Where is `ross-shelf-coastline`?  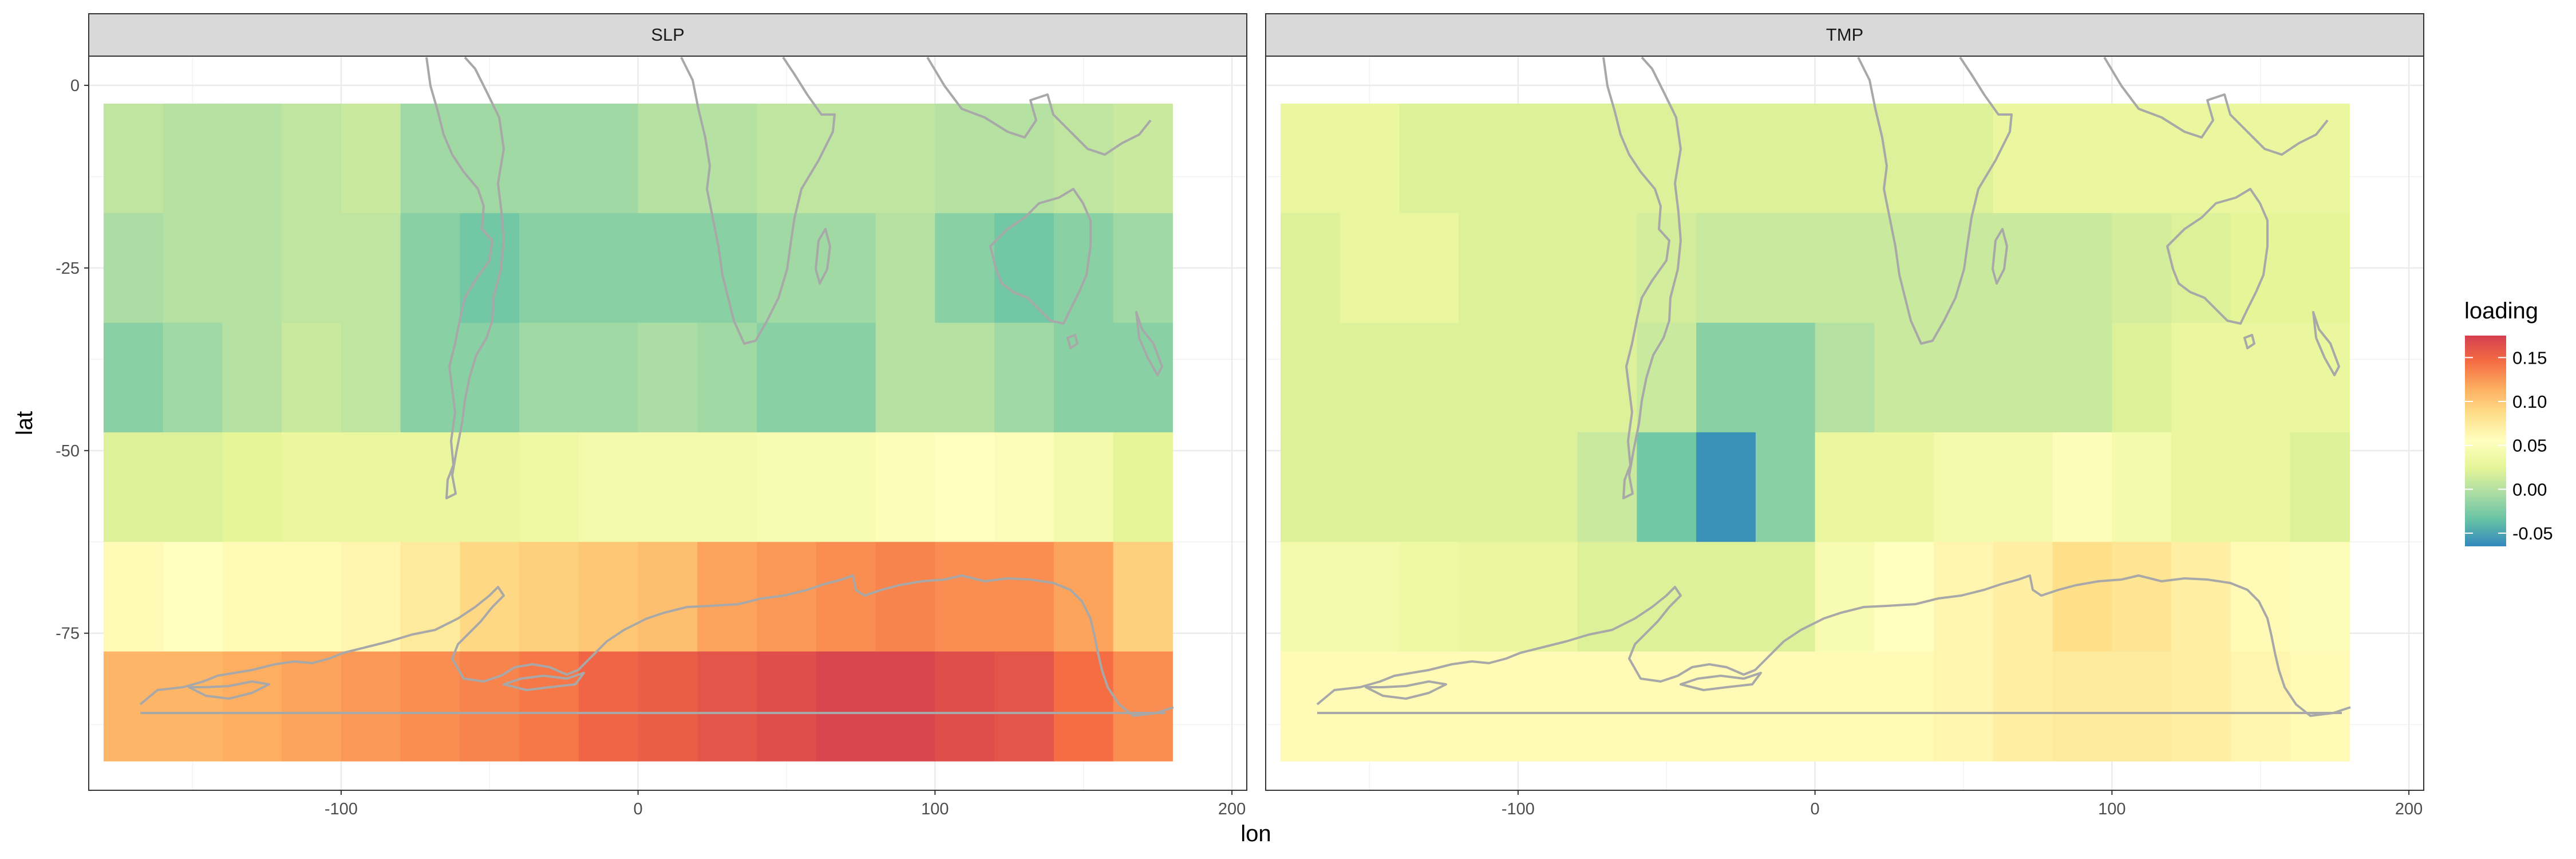
ross-shelf-coastline is located at coordinates (1406, 690).